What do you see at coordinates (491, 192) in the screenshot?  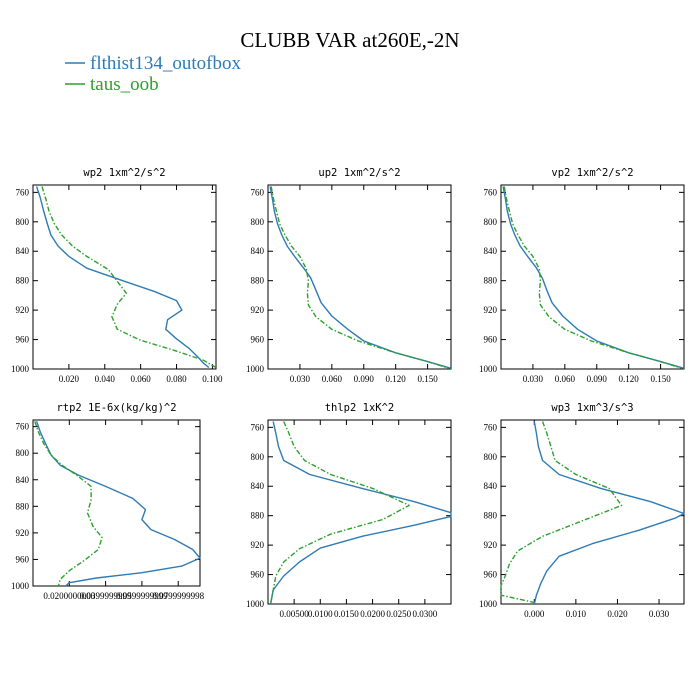 I see `panel-2-ytick-label-0: 760` at bounding box center [491, 192].